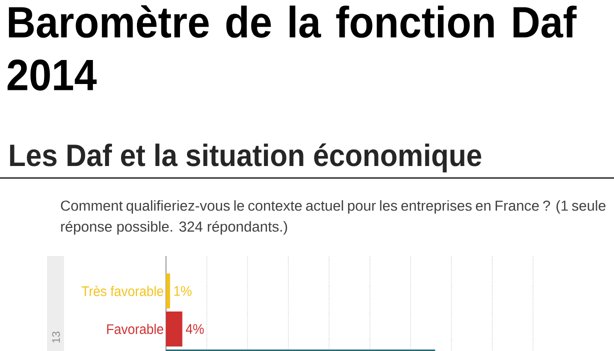 Image resolution: width=614 pixels, height=351 pixels. What do you see at coordinates (195, 329) in the screenshot?
I see `data-label: 4%` at bounding box center [195, 329].